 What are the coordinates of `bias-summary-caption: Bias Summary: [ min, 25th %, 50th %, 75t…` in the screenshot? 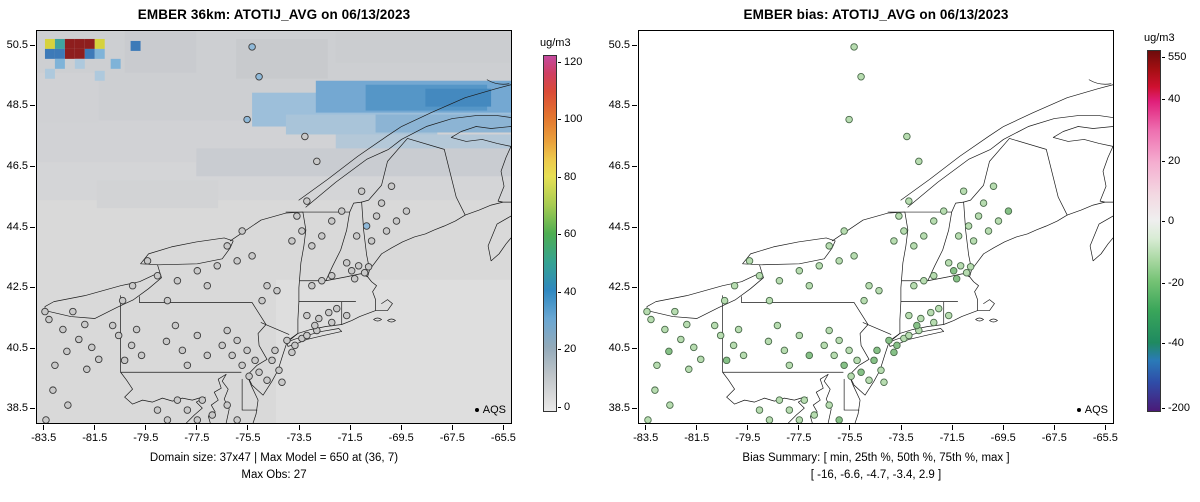 It's located at (876, 458).